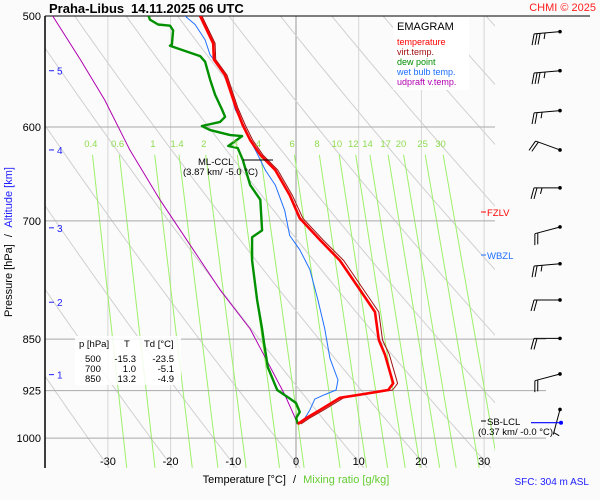 This screenshot has height=500, width=600. What do you see at coordinates (176, 144) in the screenshot?
I see `mixing-ratio-label: 1.4` at bounding box center [176, 144].